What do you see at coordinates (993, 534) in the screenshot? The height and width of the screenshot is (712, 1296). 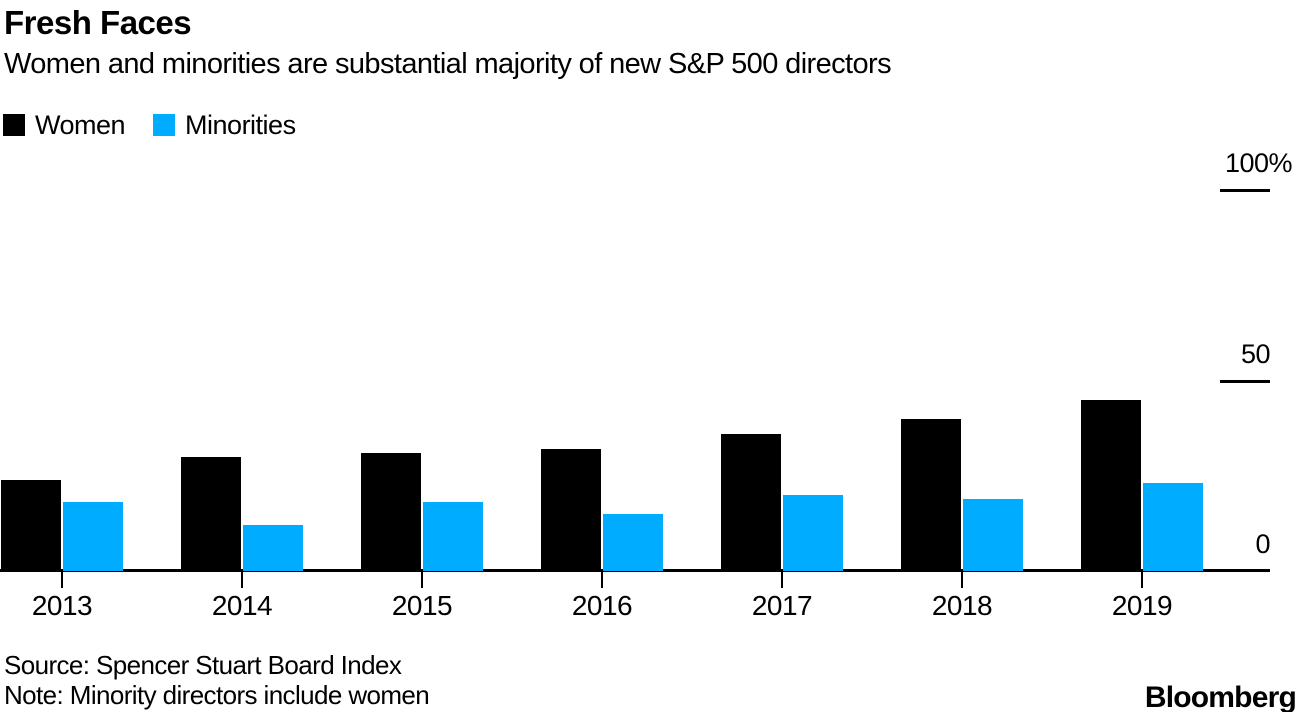 I see `bar-minorities-2018` at bounding box center [993, 534].